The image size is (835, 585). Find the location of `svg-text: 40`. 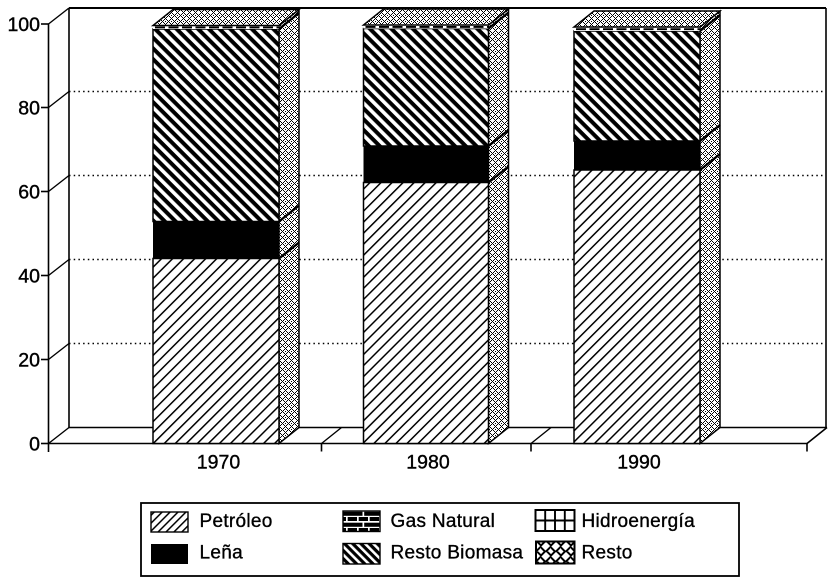

svg-text: 40 is located at coordinates (29, 277).